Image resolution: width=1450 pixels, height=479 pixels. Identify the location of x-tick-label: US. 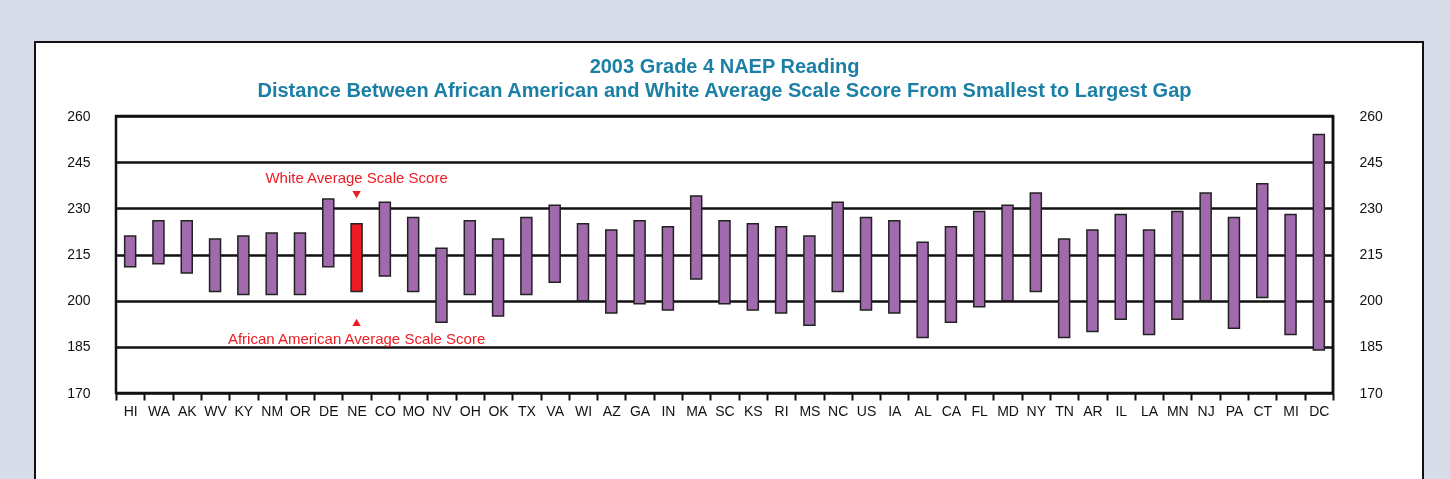
(866, 410).